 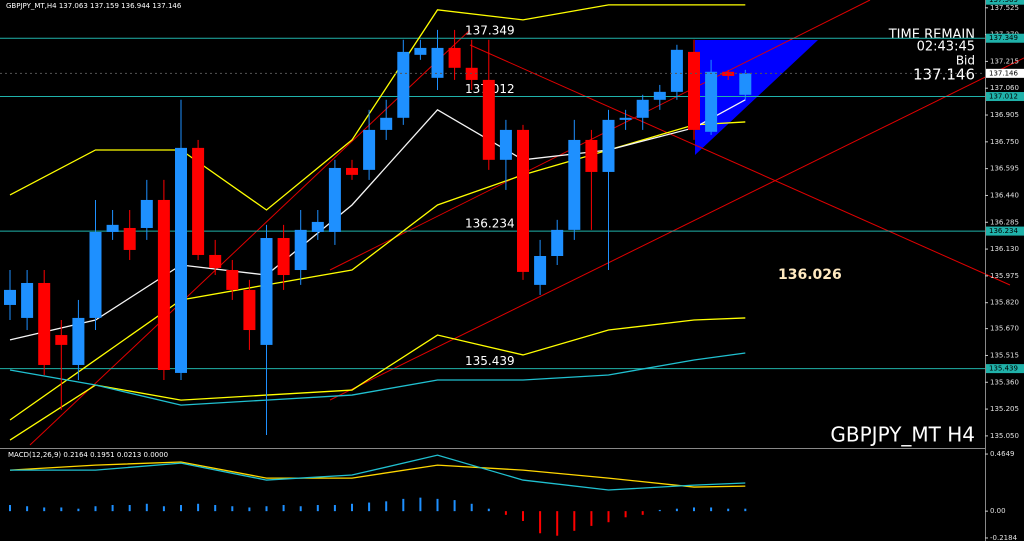 I want to click on y-tick-label: 136.750, so click(x=1004, y=142).